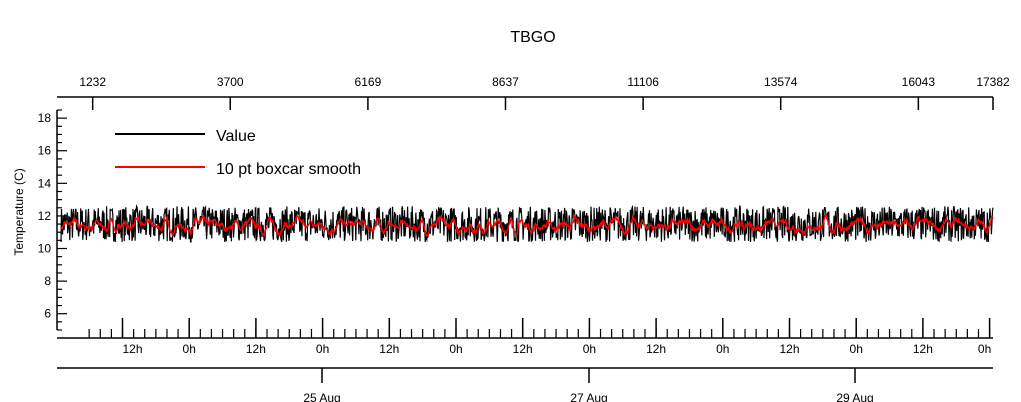 The width and height of the screenshot is (1021, 402). What do you see at coordinates (993, 82) in the screenshot?
I see `top-axis-tick-label: 17382` at bounding box center [993, 82].